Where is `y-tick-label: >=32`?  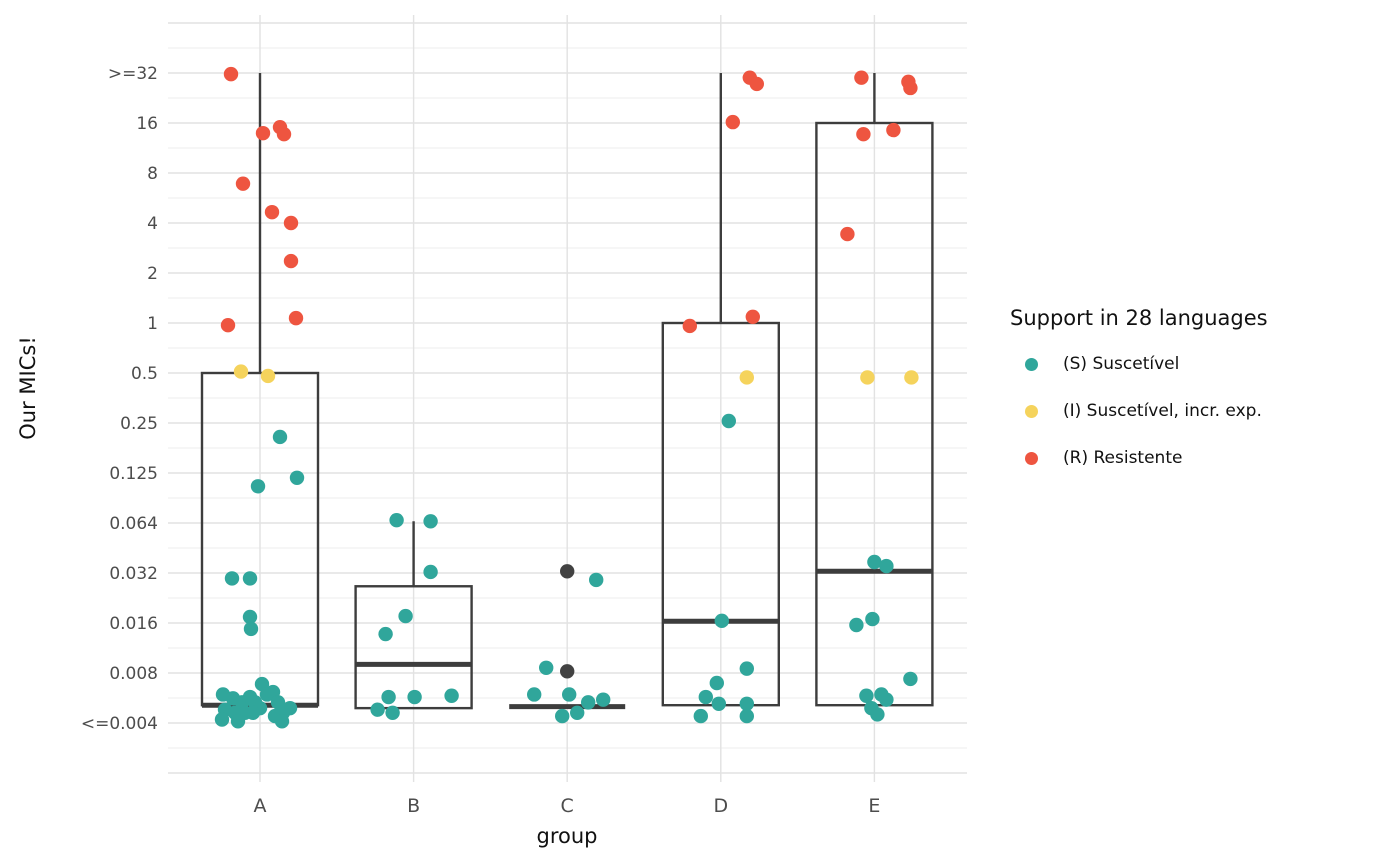 y-tick-label: >=32 is located at coordinates (133, 74).